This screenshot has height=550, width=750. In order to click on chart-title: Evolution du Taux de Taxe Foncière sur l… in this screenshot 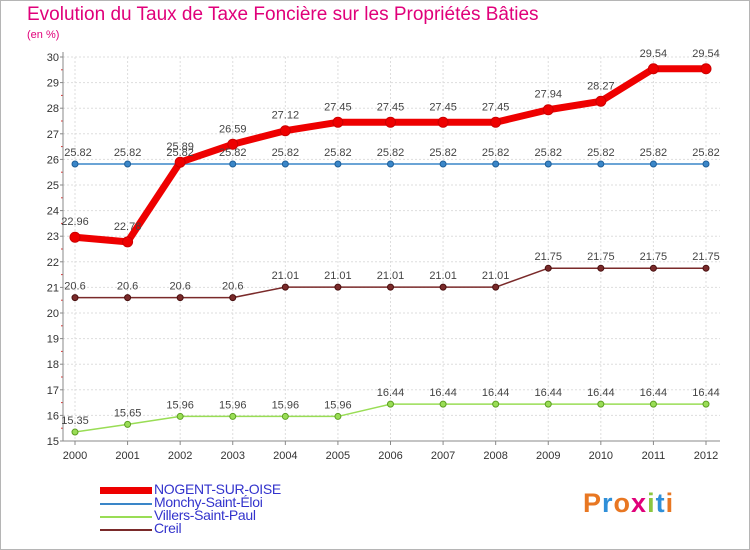, I will do `click(283, 14)`.